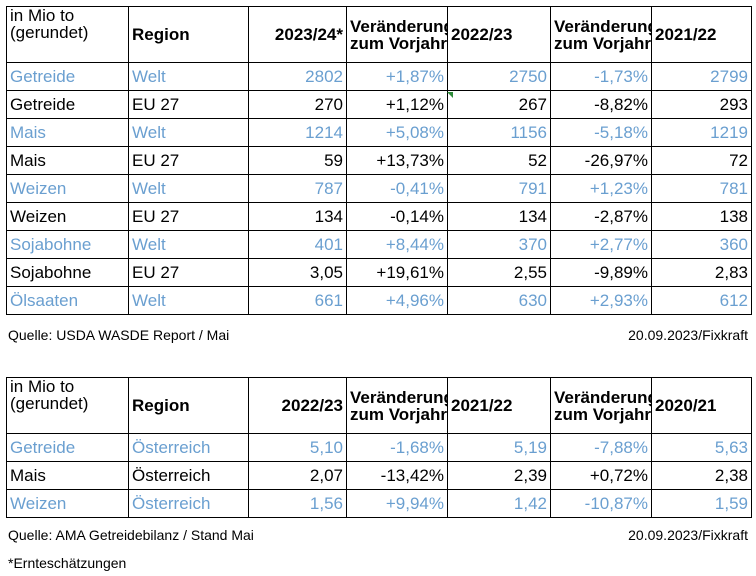 The image size is (756, 576). I want to click on change-line-2: zum Vorjahr, so click(602, 414).